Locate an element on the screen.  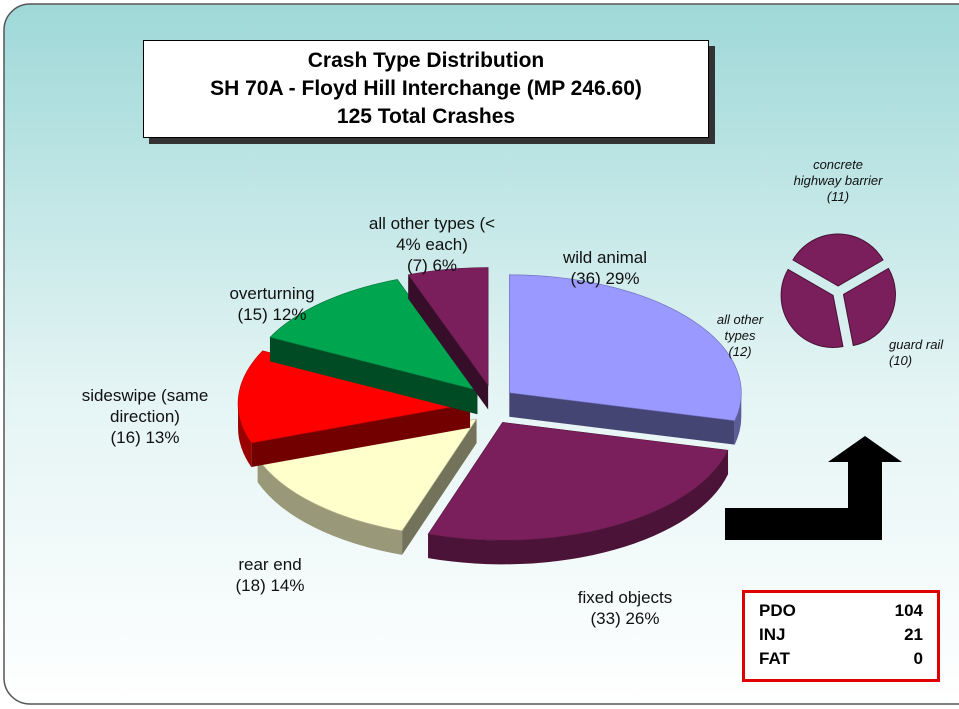
category-label: wild animal is located at coordinates (605, 257).